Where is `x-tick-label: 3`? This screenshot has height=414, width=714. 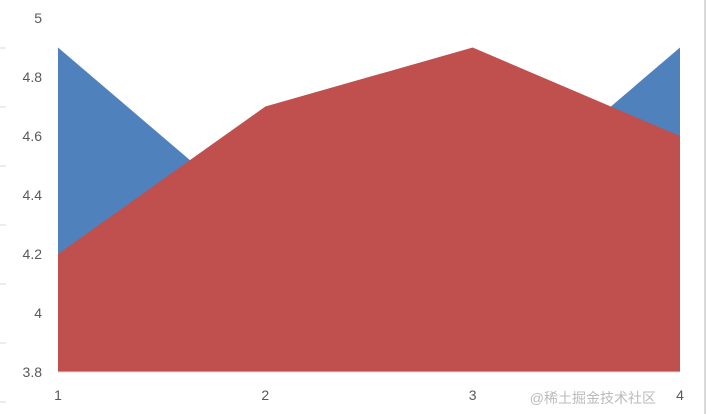 x-tick-label: 3 is located at coordinates (473, 395).